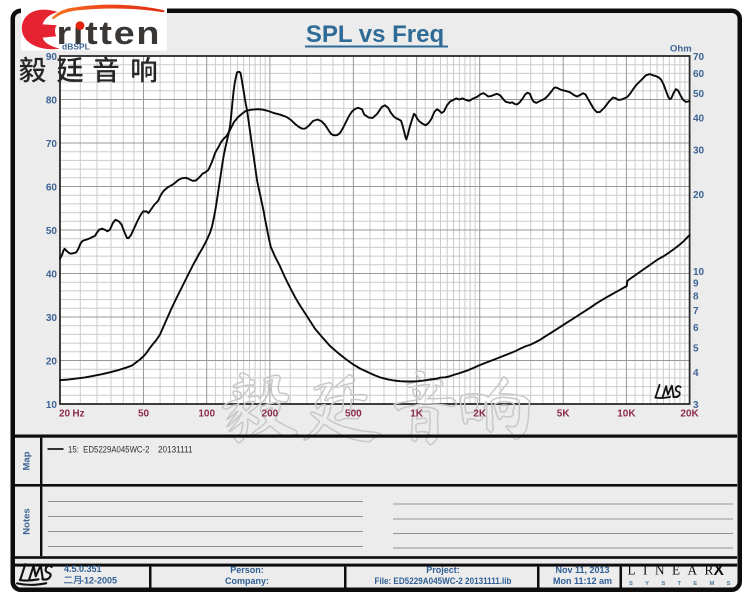 Image resolution: width=750 pixels, height=600 pixels. What do you see at coordinates (626, 414) in the screenshot?
I see `svg-text: 10K` at bounding box center [626, 414].